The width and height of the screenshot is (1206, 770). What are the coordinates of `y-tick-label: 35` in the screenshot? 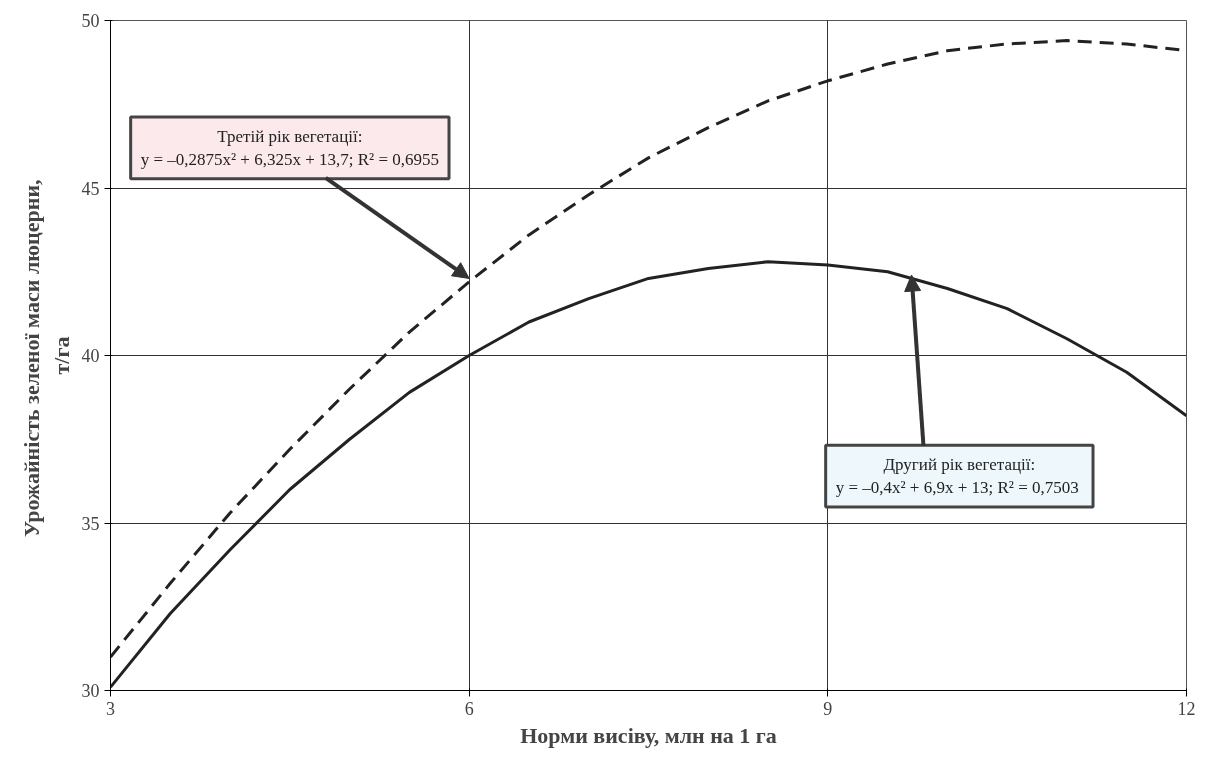 It's located at (90, 523).